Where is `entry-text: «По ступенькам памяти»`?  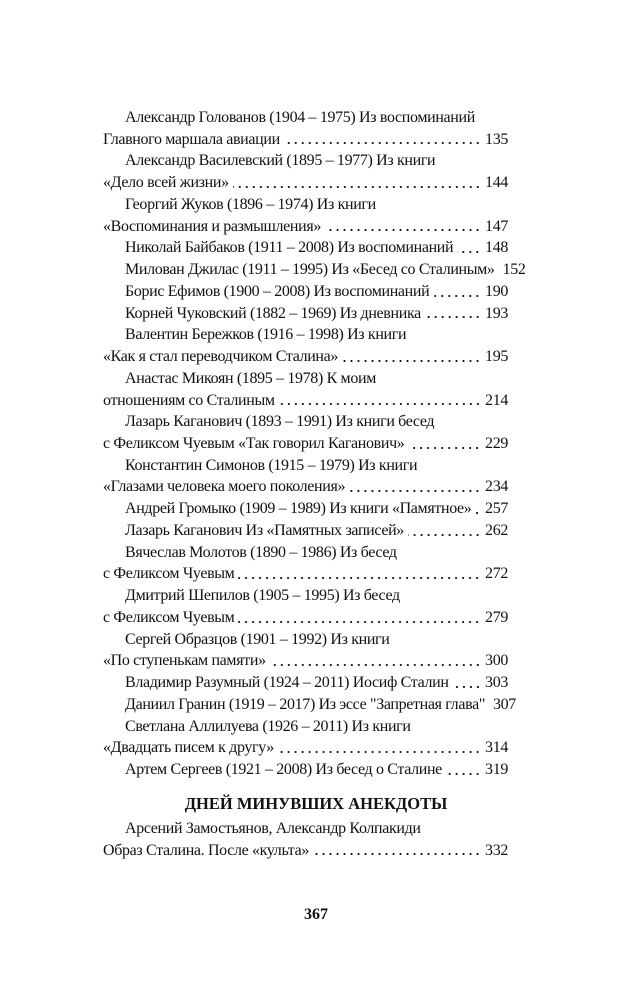
entry-text: «По ступенькам памяти» is located at coordinates (184, 661).